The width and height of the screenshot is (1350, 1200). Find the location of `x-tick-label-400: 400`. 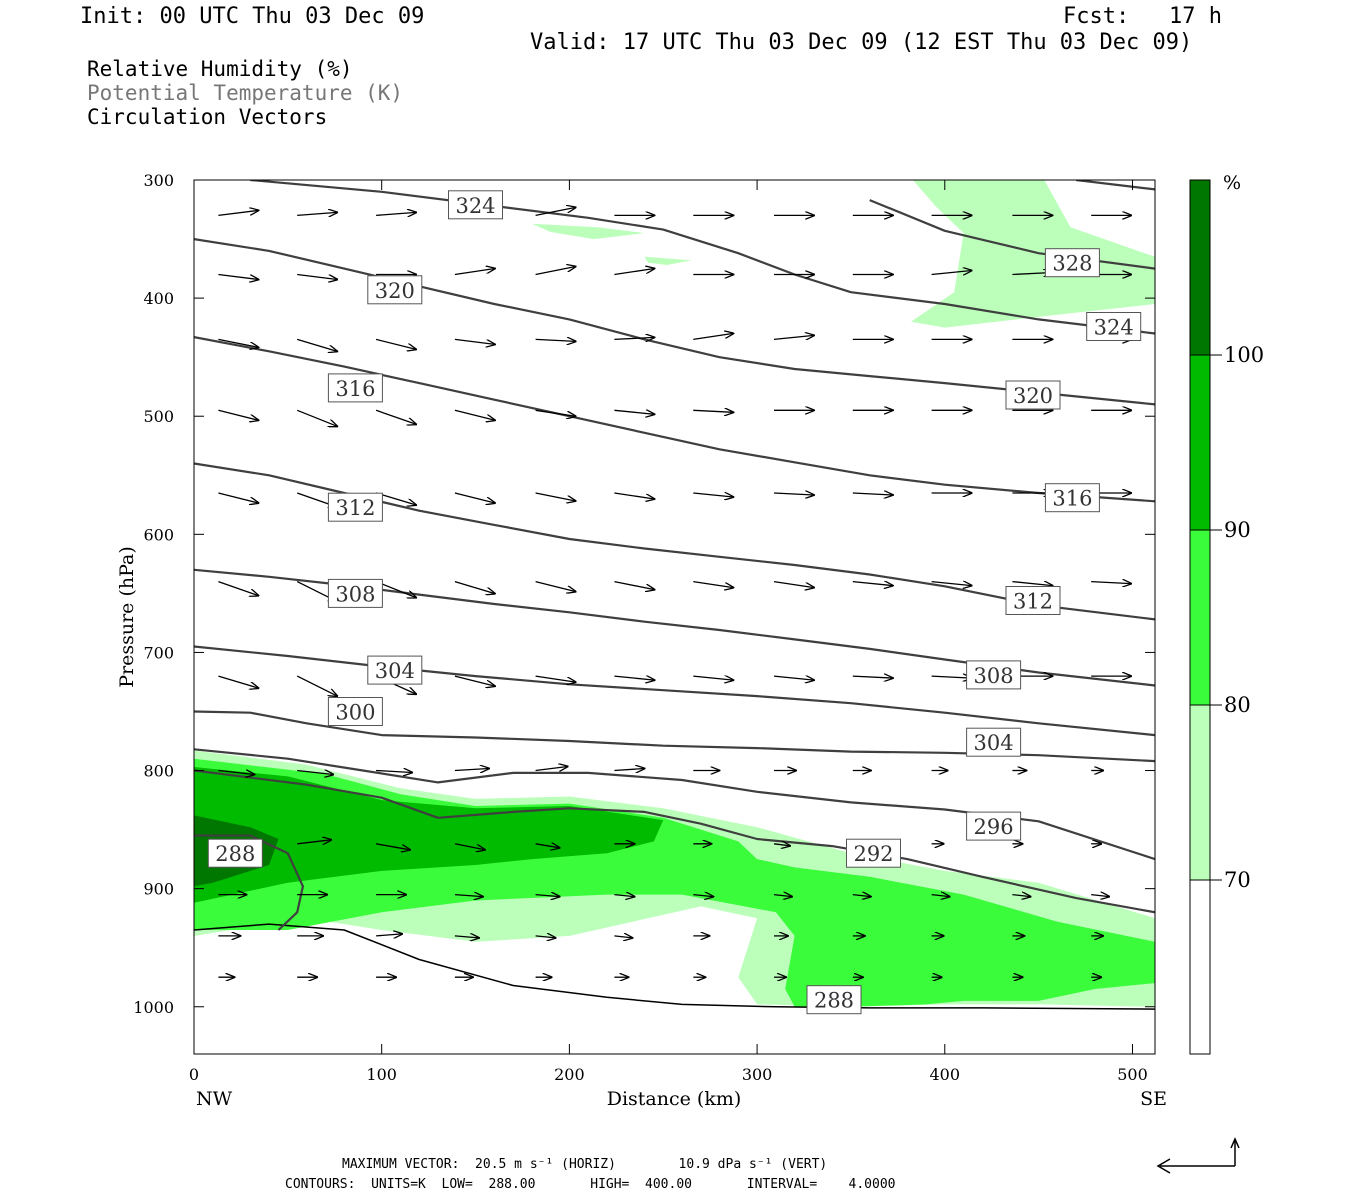

x-tick-label-400: 400 is located at coordinates (945, 1074).